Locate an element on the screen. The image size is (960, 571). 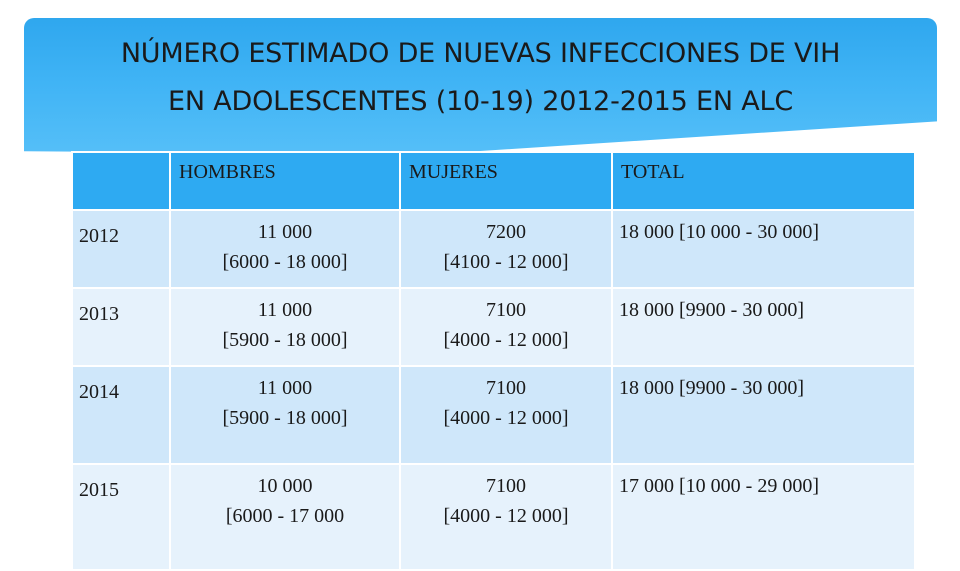
mujeres-cell: 7200 [4100 - 12 000] is located at coordinates (506, 249).